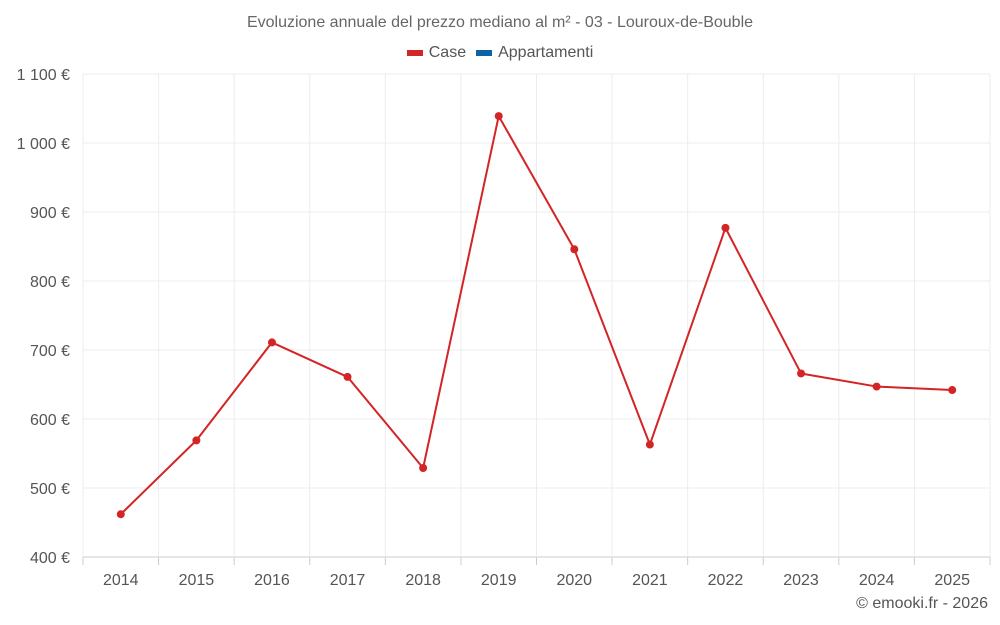 Image resolution: width=1000 pixels, height=625 pixels. I want to click on legend-item-case: Case, so click(436, 53).